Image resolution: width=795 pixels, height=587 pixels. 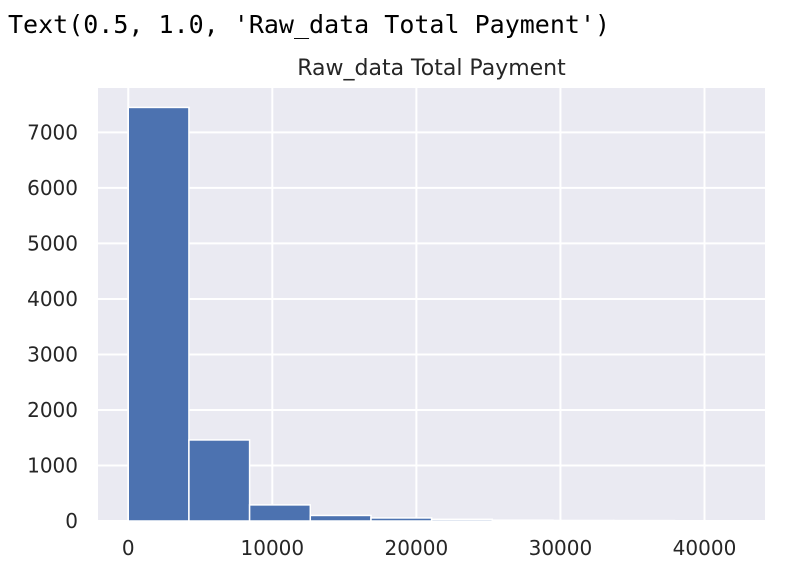 What do you see at coordinates (128, 548) in the screenshot?
I see `x-tick-label: 0` at bounding box center [128, 548].